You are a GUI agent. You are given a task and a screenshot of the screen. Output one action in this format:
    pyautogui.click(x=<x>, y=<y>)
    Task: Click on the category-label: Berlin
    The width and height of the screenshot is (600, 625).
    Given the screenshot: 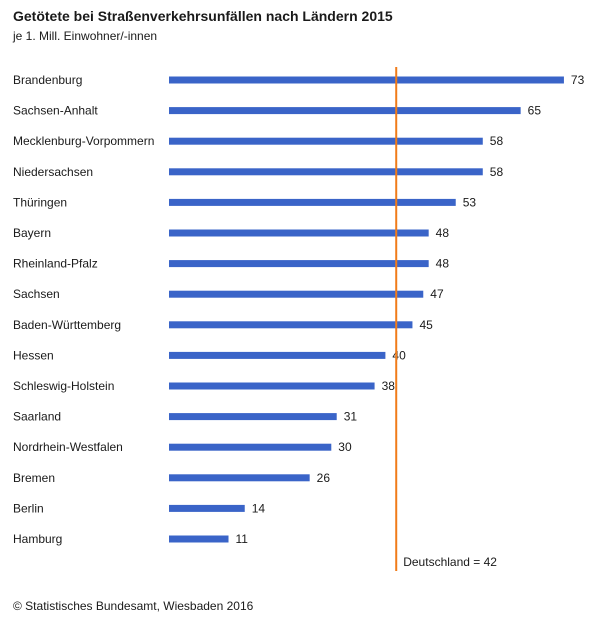 What is the action you would take?
    pyautogui.click(x=28, y=508)
    